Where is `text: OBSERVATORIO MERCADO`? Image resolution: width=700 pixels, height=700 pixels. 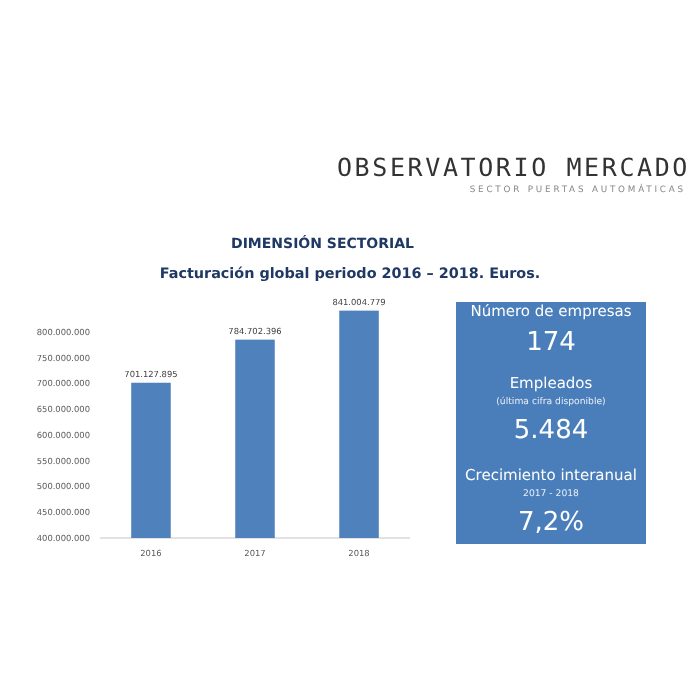 text: OBSERVATORIO MERCADO is located at coordinates (513, 167).